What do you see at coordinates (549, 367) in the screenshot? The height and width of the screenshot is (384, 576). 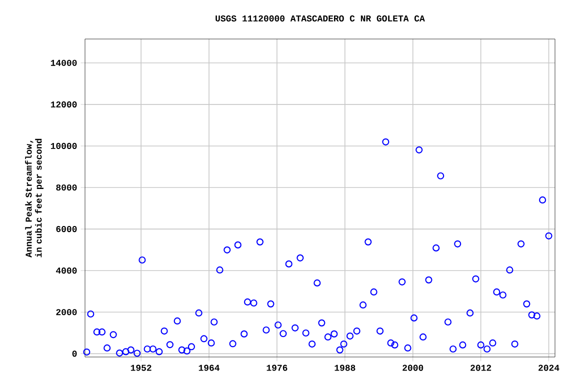 I see `x-tick-label: 2024` at bounding box center [549, 367].